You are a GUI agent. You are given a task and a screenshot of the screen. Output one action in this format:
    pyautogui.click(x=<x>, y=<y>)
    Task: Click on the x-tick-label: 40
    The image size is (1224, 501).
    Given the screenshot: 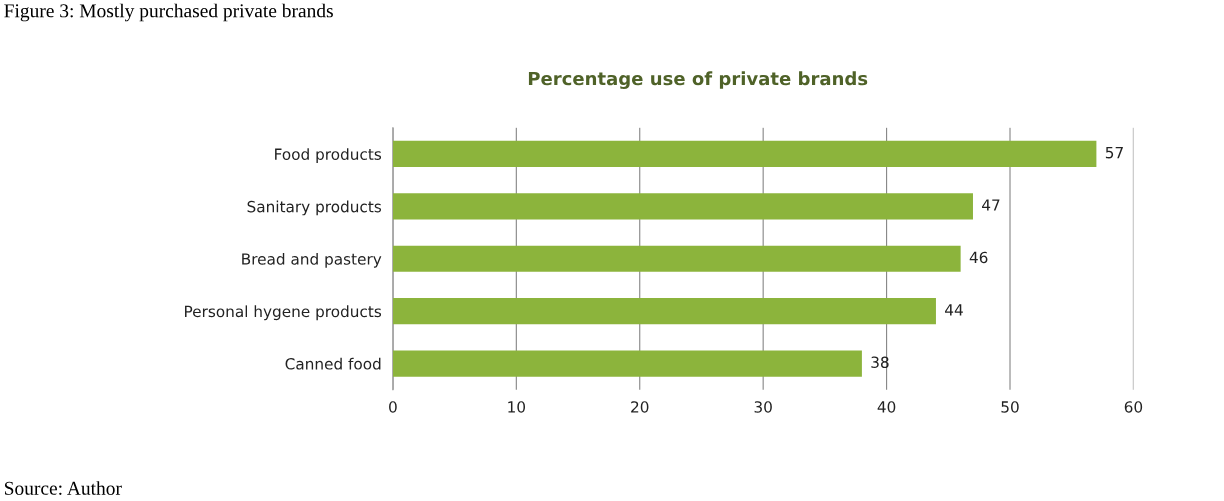 What is the action you would take?
    pyautogui.click(x=886, y=407)
    